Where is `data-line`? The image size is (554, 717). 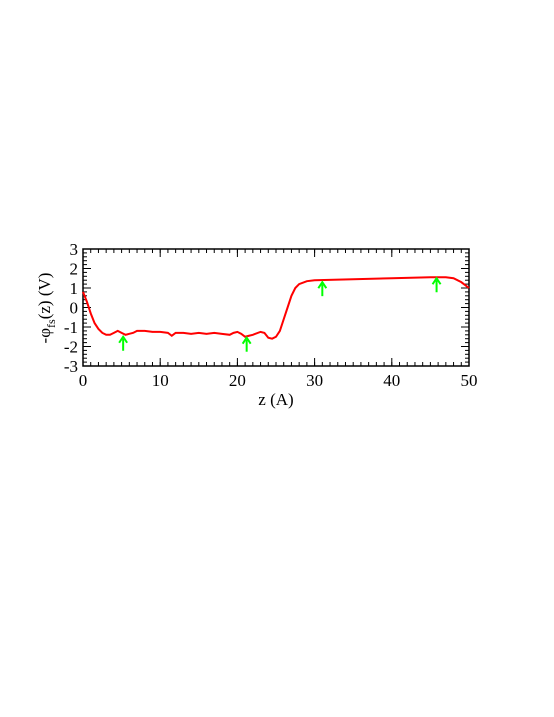 data-line is located at coordinates (276, 308).